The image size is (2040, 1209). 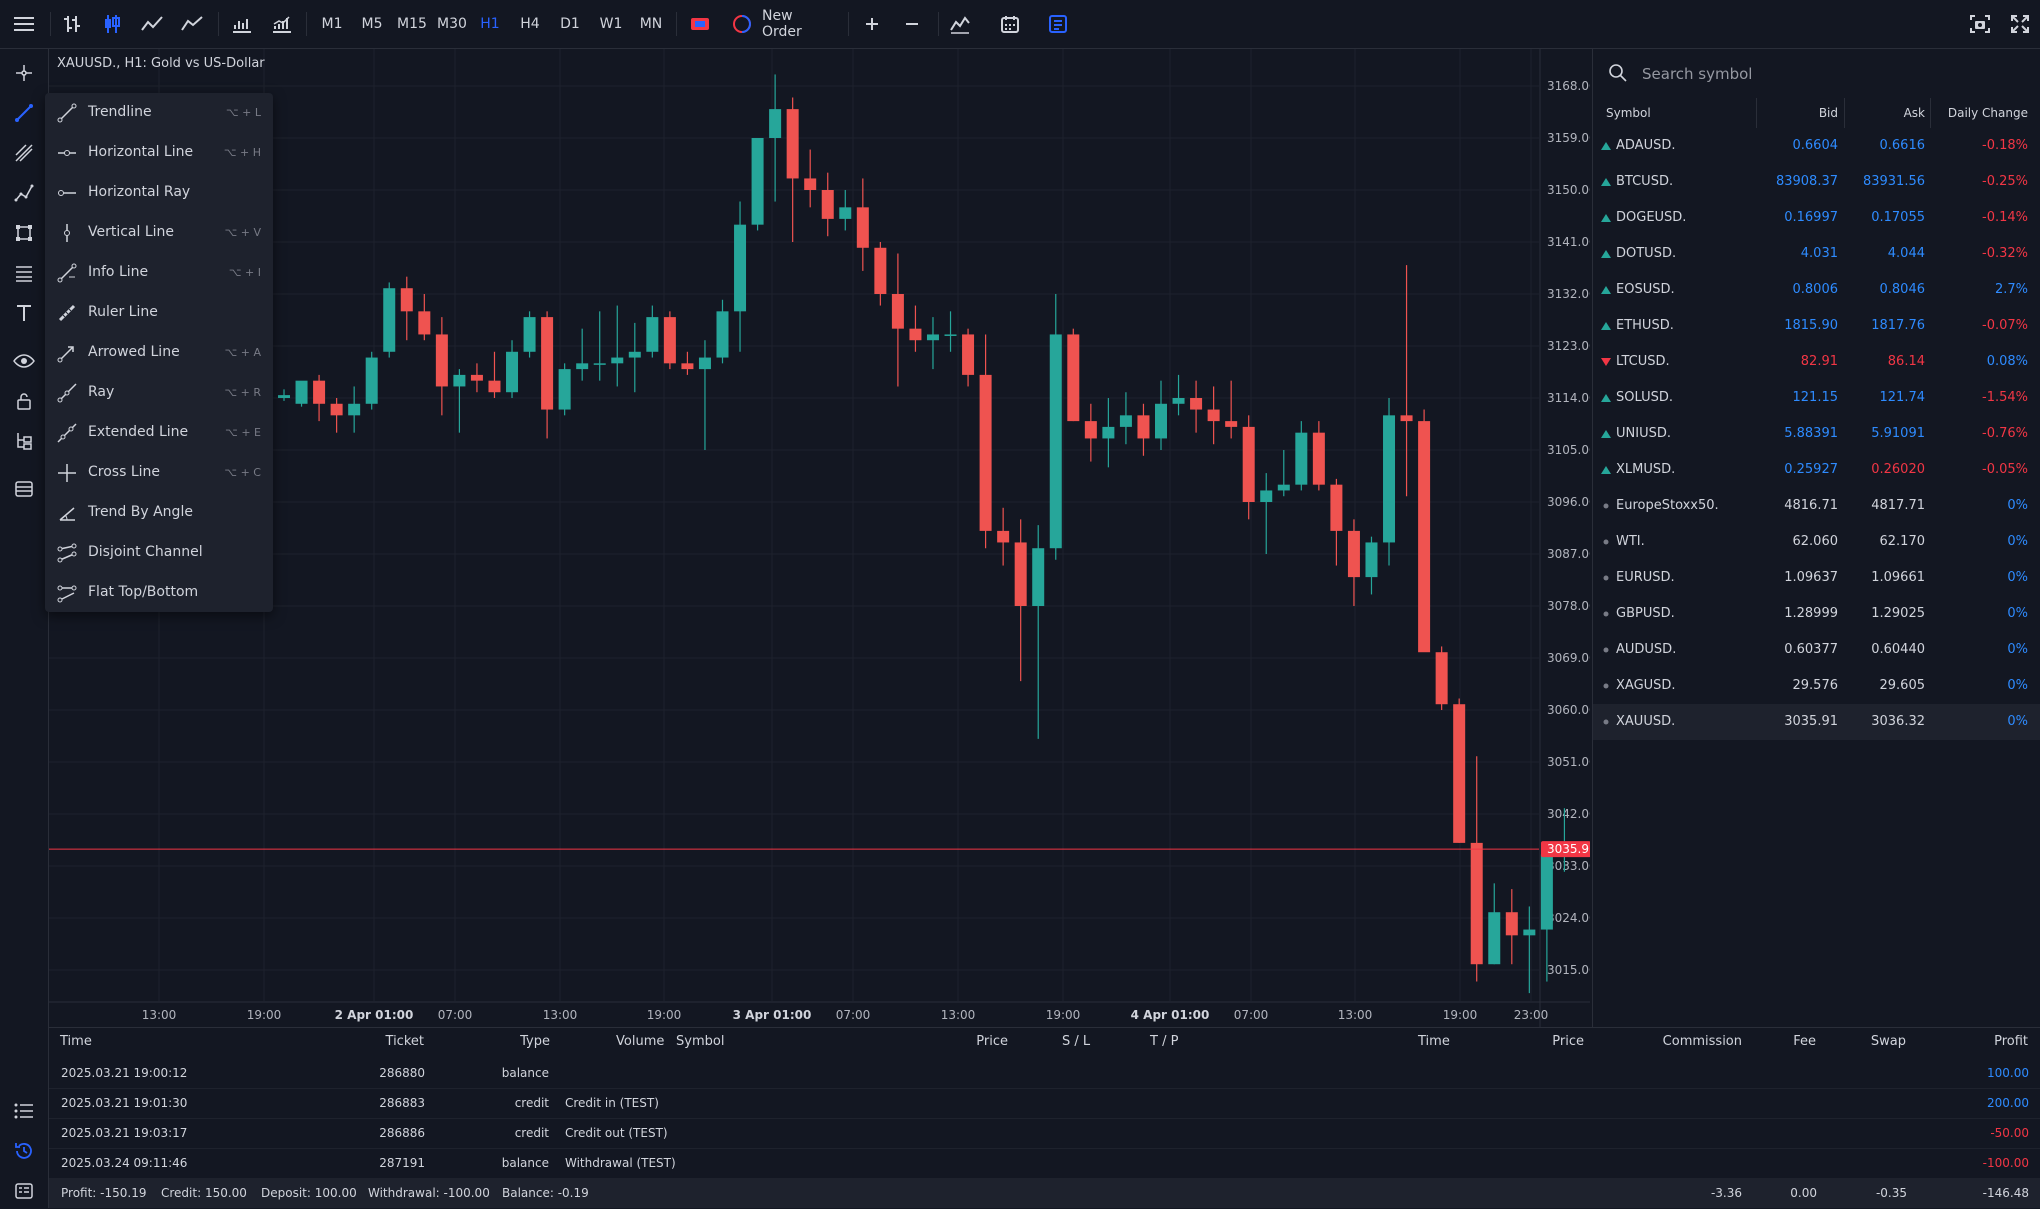 I want to click on ask-price: 3036.32, so click(x=1898, y=721).